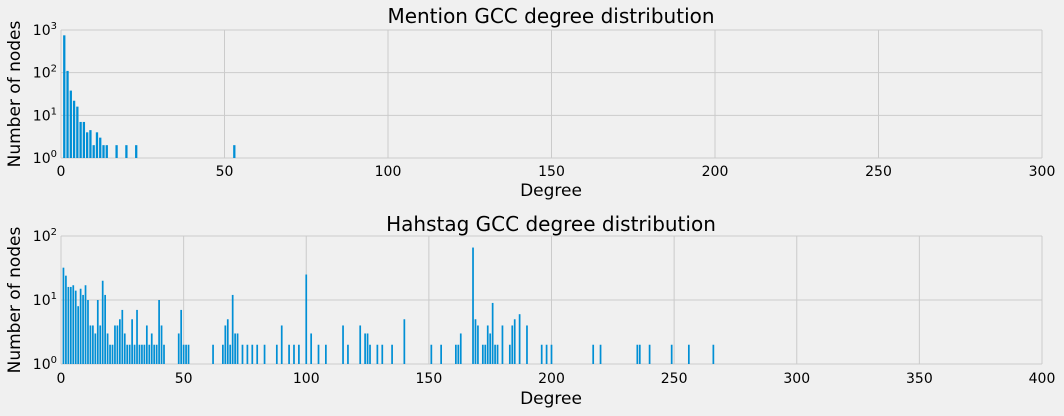 This screenshot has height=416, width=1064. I want to click on x-tick-labels: 0 50 100 150 200 250 300 350 400, so click(556, 379).